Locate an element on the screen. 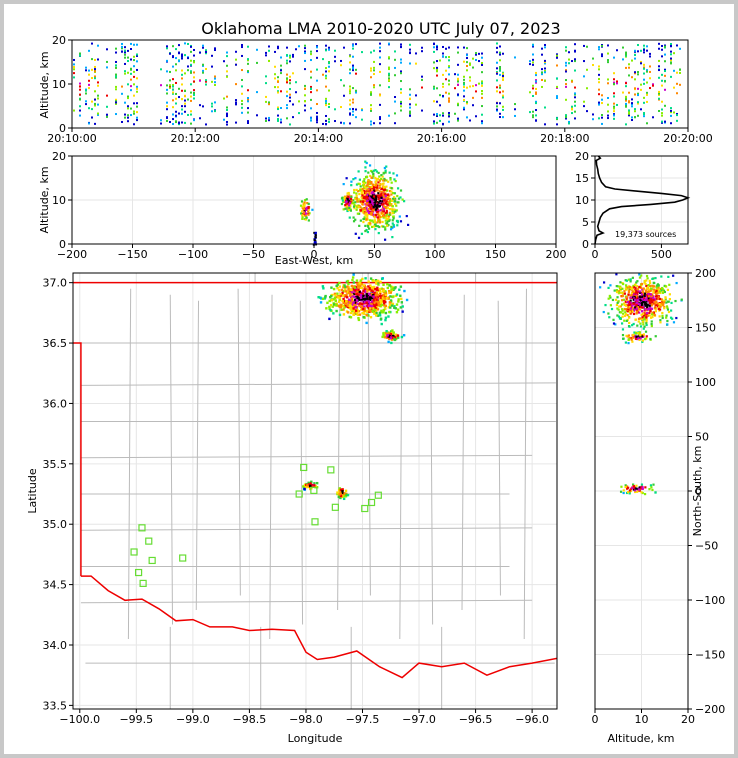  time-axis-tick-label: 20:16:00 is located at coordinates (441, 138).